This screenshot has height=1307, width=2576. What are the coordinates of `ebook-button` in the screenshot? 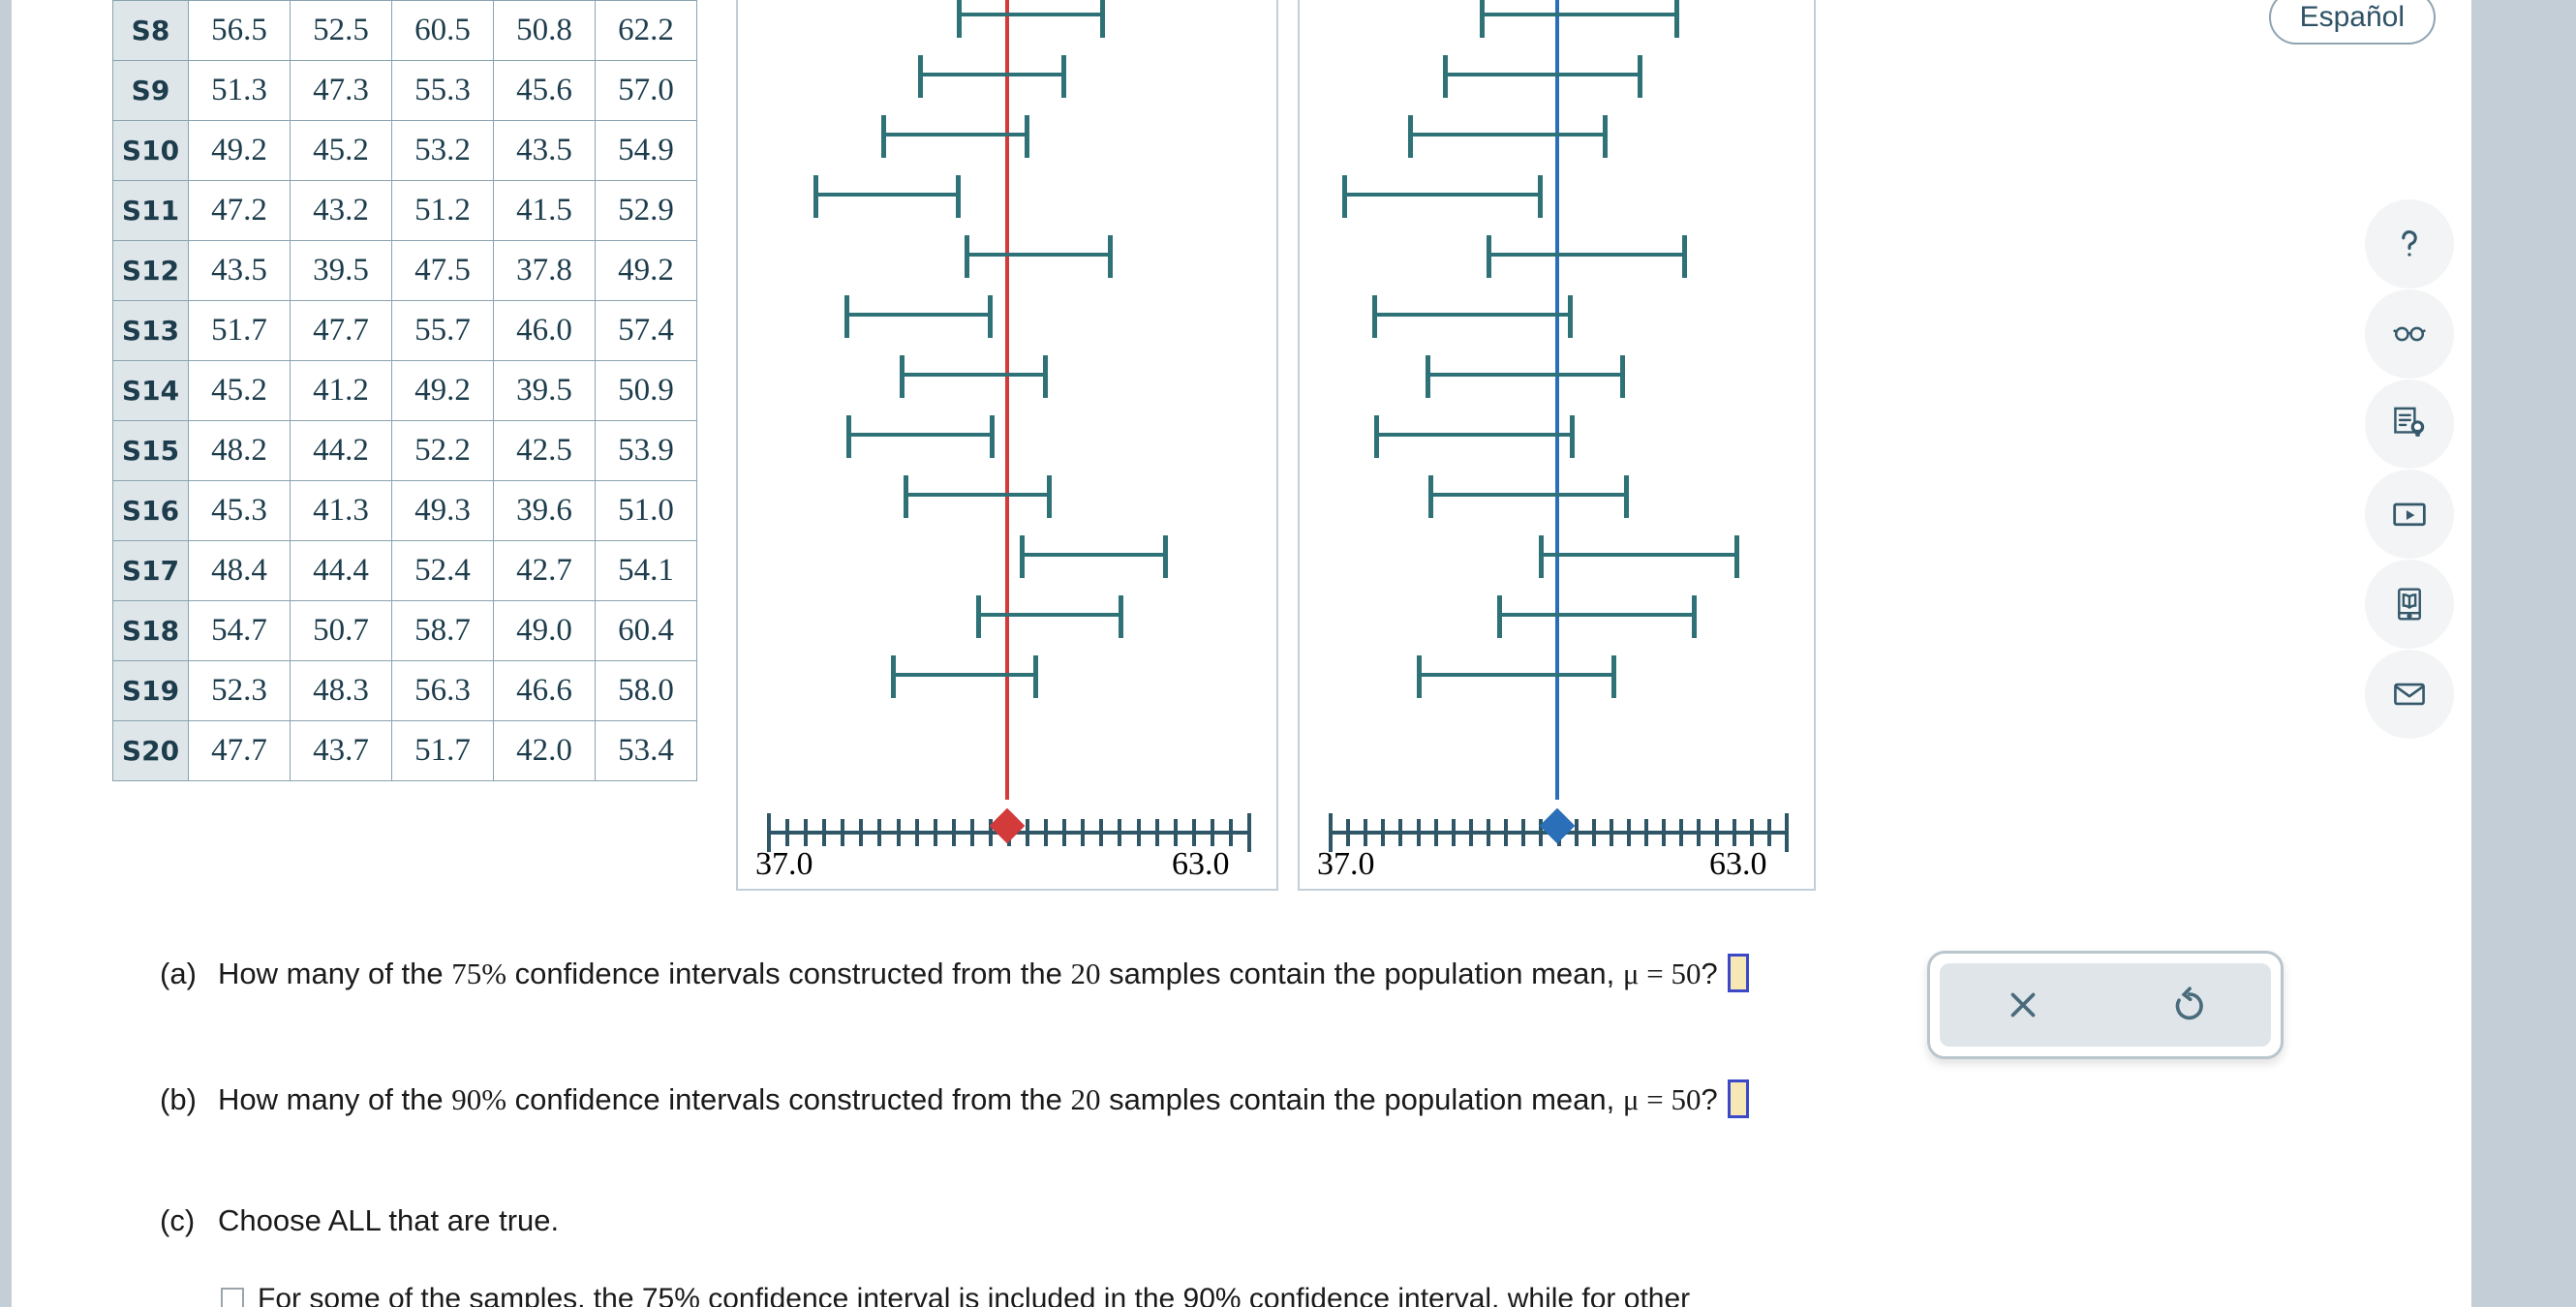 It's located at (2409, 604).